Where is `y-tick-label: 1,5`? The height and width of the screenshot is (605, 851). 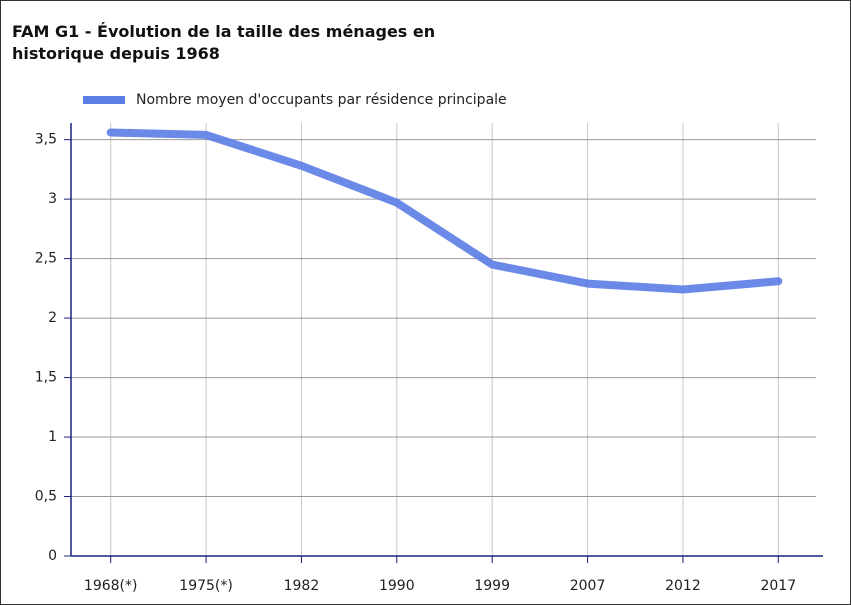
y-tick-label: 1,5 is located at coordinates (46, 378).